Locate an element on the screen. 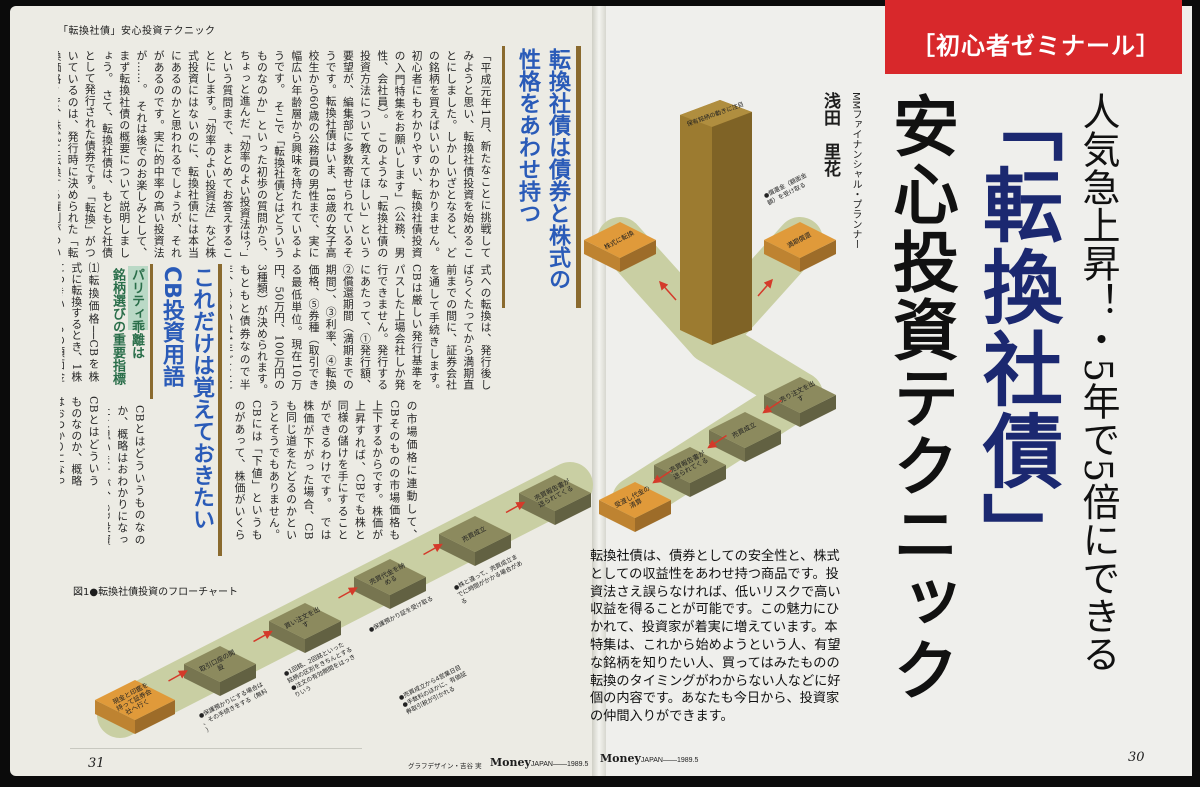 The image size is (1200, 787). divider is located at coordinates (216, 748).